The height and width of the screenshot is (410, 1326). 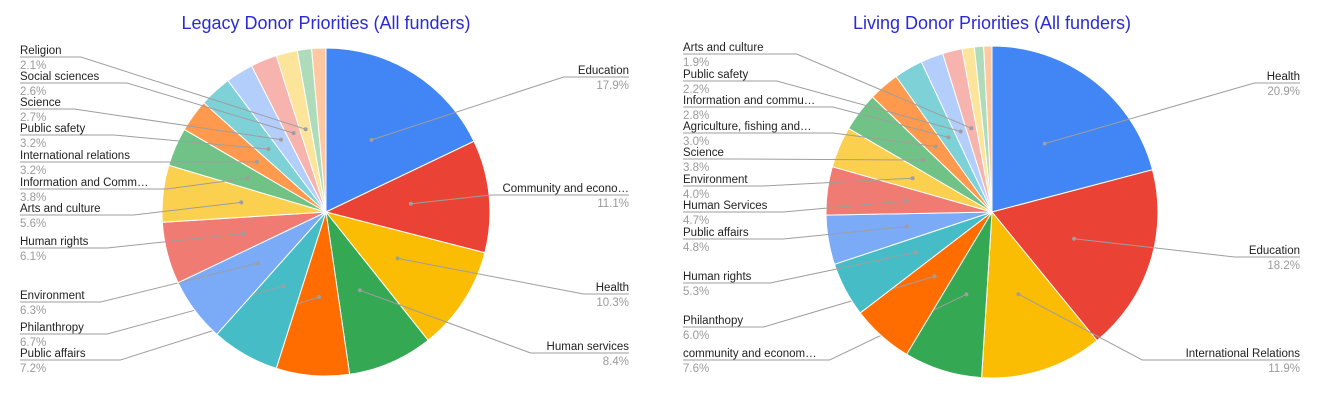 I want to click on living-slice-value-2: 11.9%, so click(x=1284, y=369).